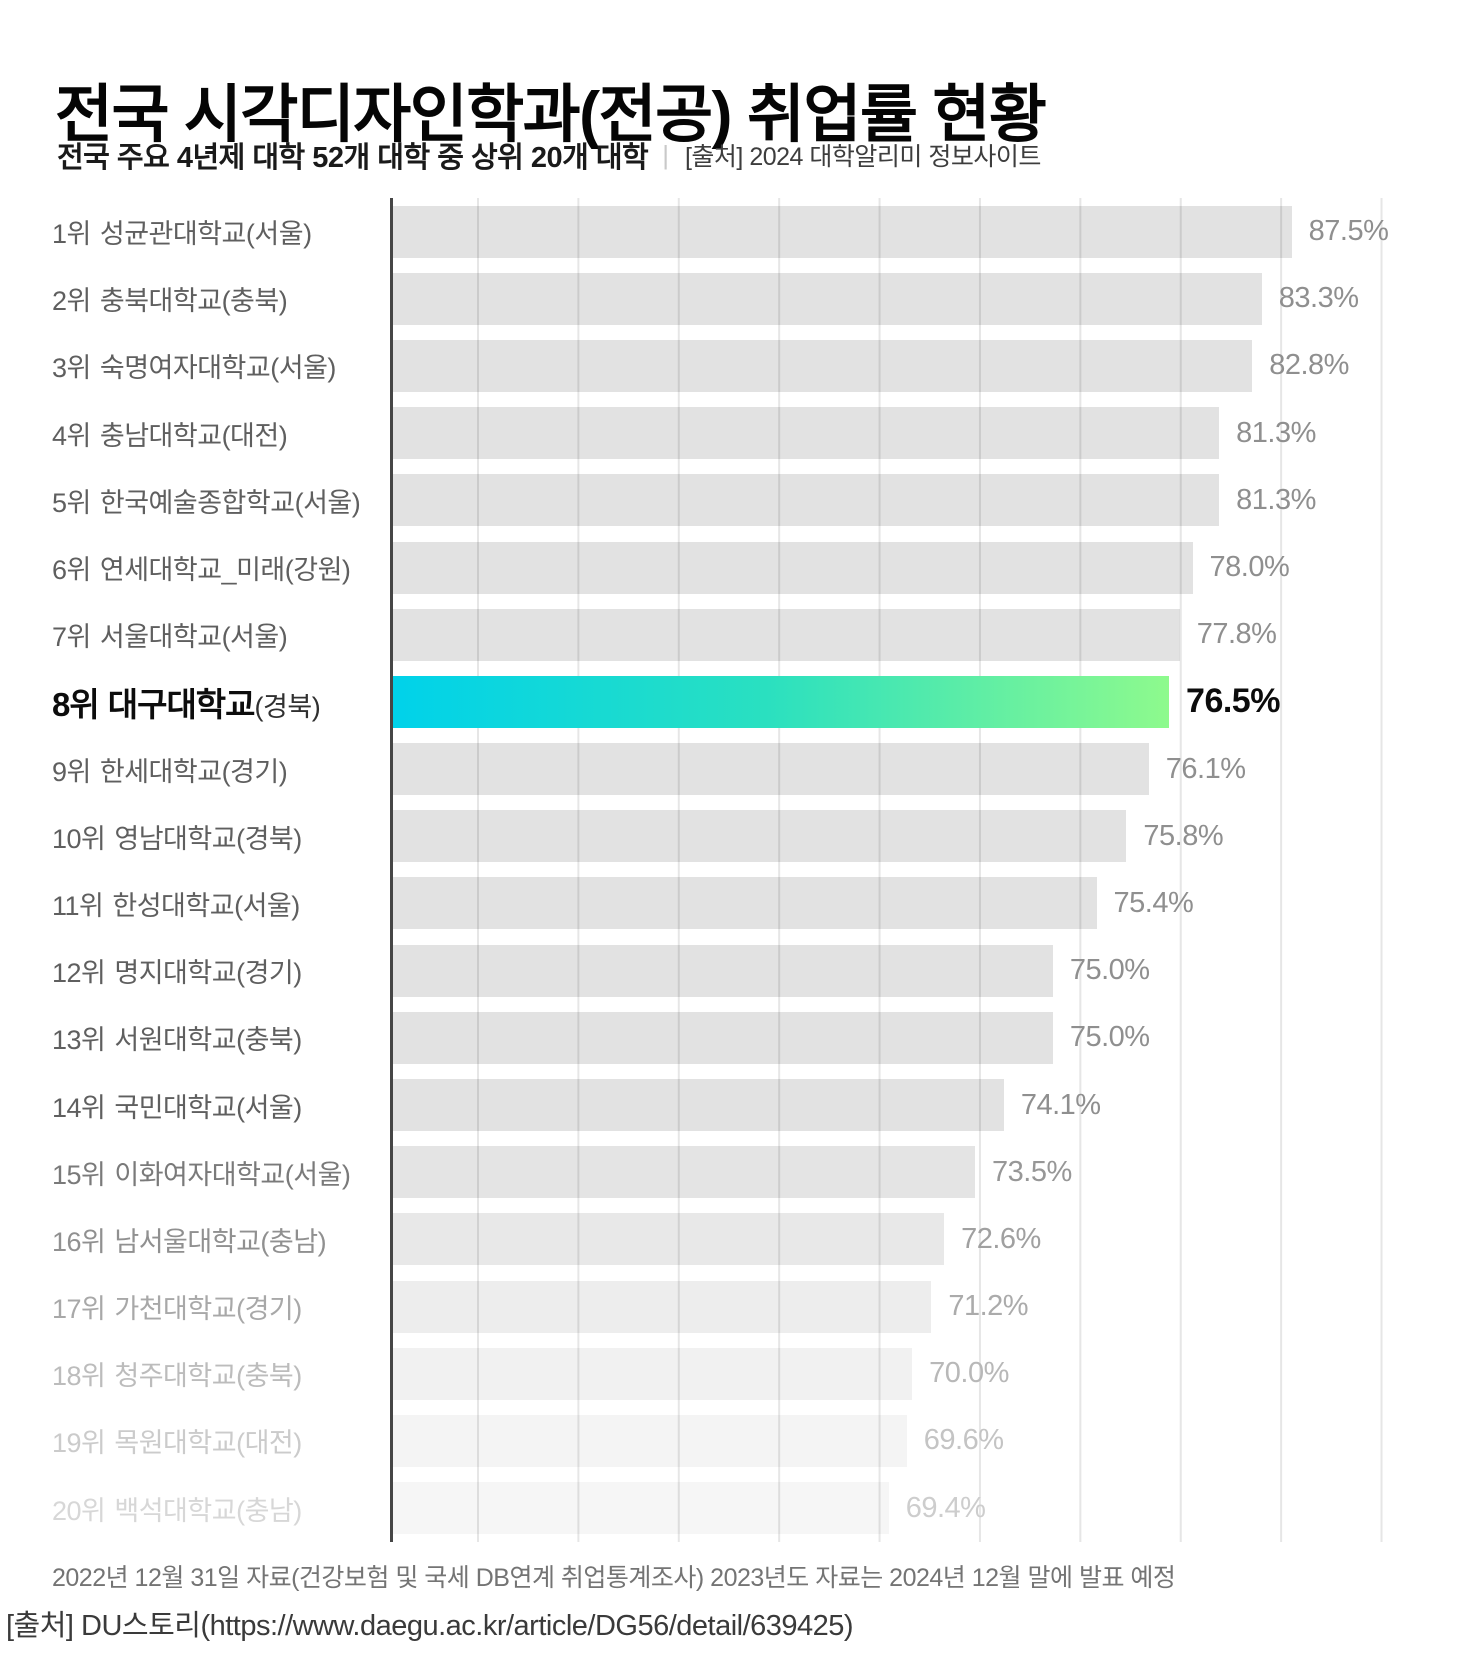  Describe the element at coordinates (196, 1239) in the screenshot. I see `row-label: 16위 남서울대학교(충남)` at that location.